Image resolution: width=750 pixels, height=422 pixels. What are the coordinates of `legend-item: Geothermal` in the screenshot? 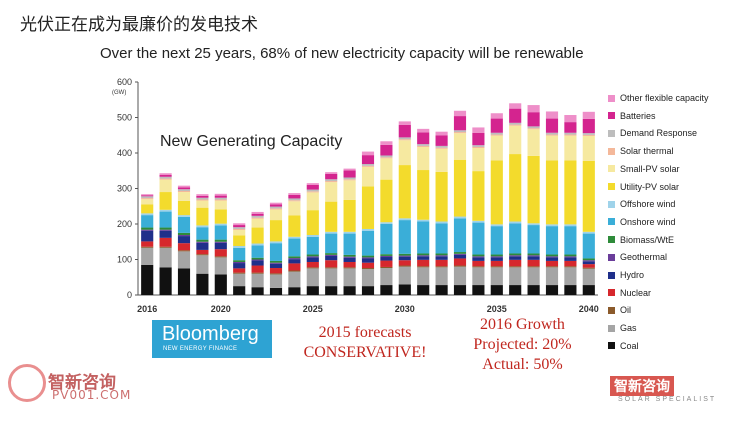 It's located at (637, 257).